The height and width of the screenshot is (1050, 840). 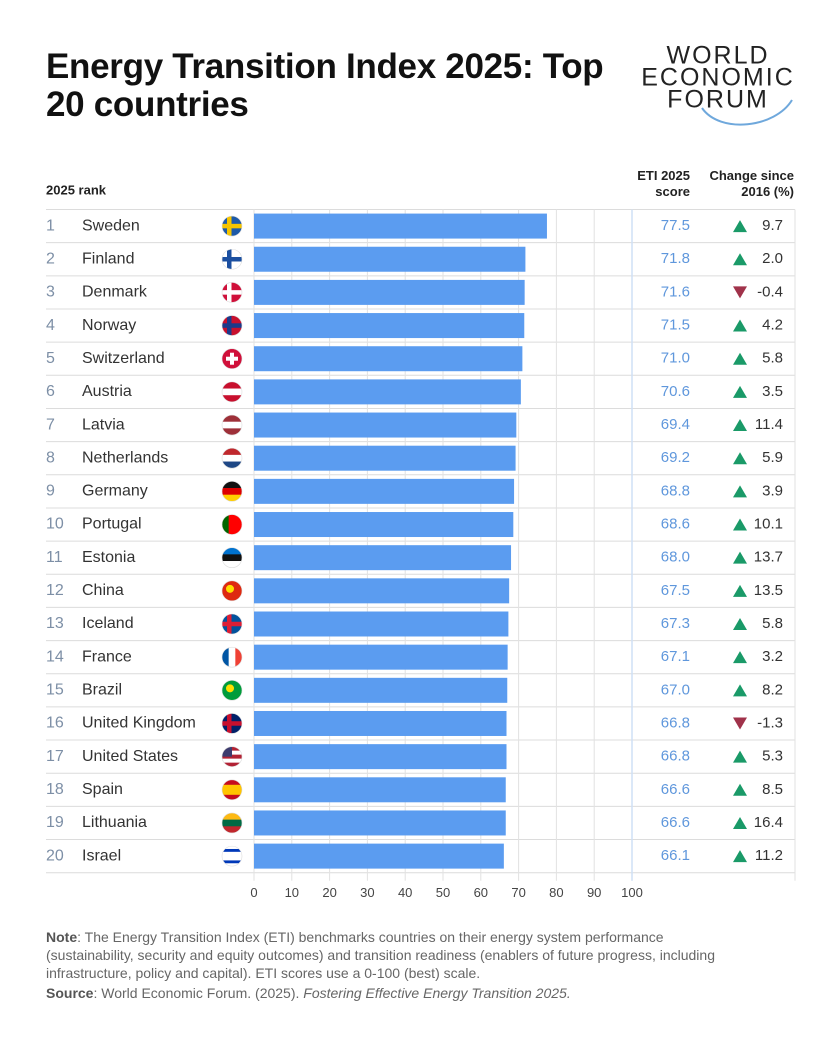 I want to click on x-tick-label: 100, so click(x=632, y=892).